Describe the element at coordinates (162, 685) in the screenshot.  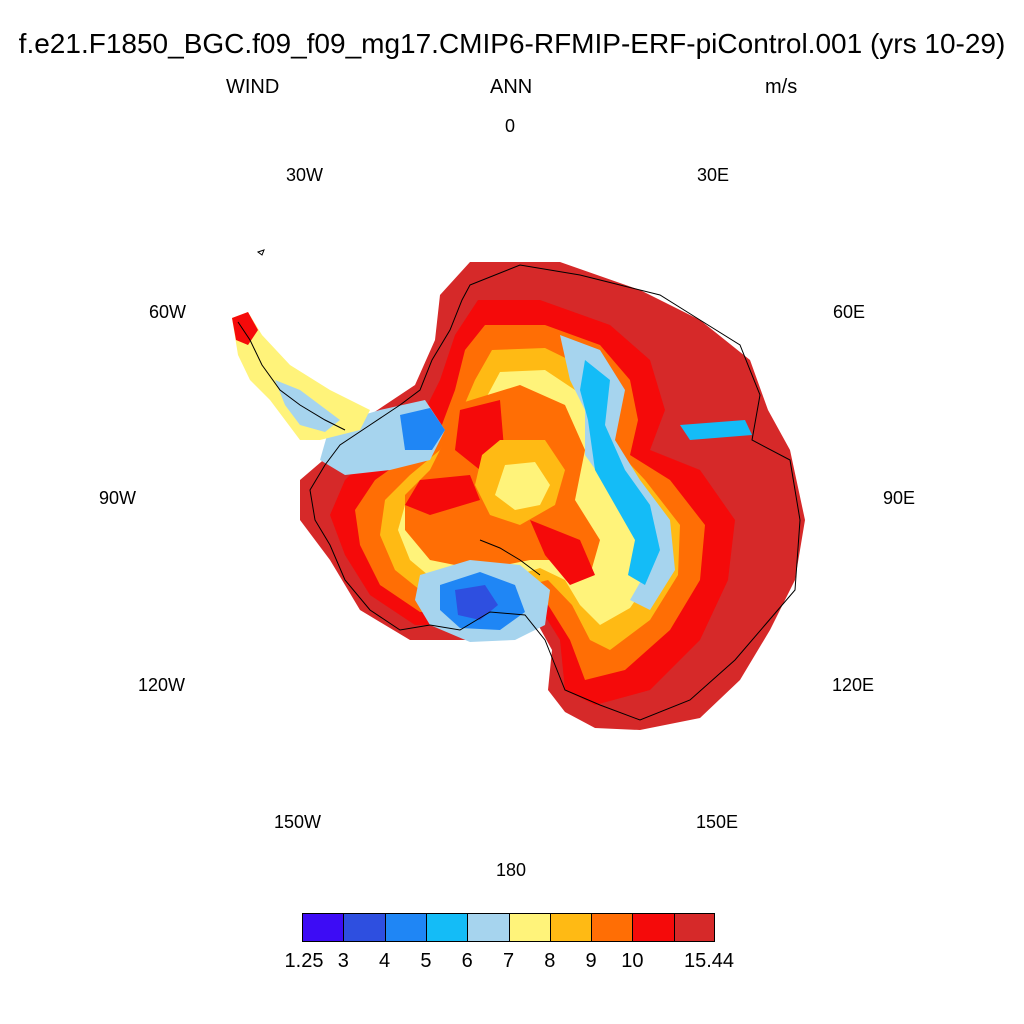
I see `lon-label-120w: 120W` at that location.